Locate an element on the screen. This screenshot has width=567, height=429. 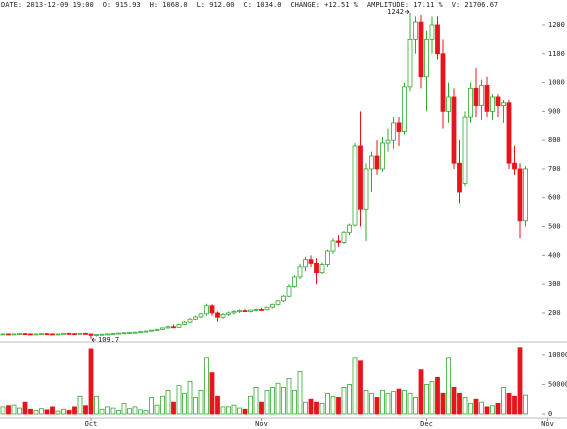
x-tick-label: Oct is located at coordinates (91, 424).